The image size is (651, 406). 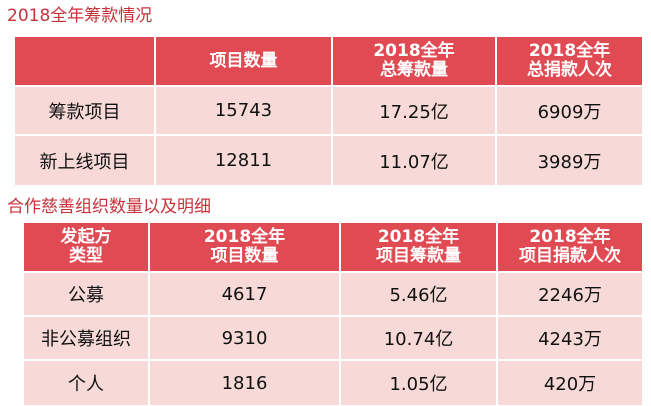 I want to click on table-header-row: 项目数量 2018全年 总筹款量 2018全年 总捐款人次, so click(x=328, y=62).